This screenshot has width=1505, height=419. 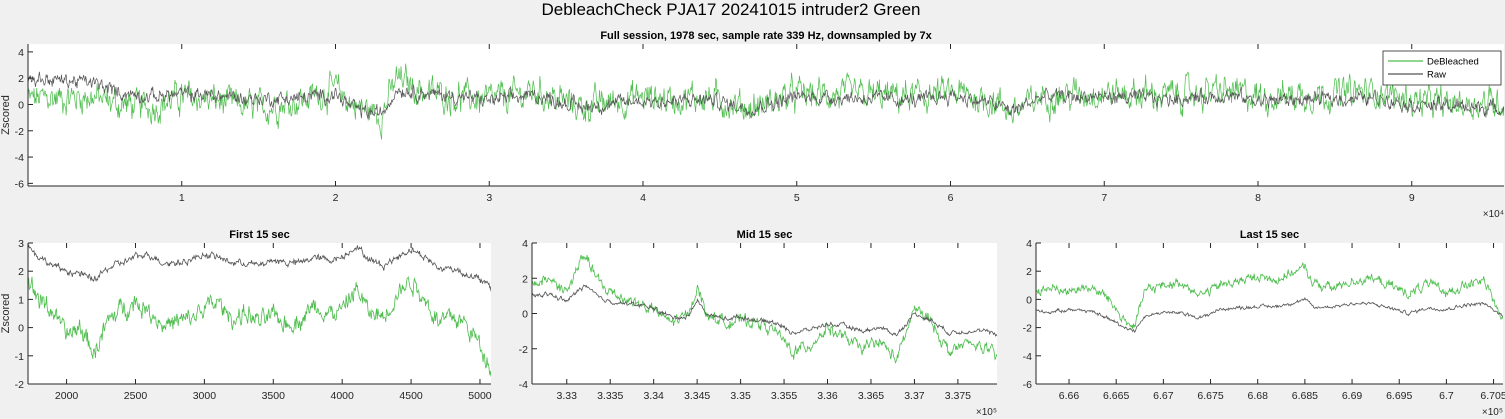 I want to click on x-tick-label: 4, so click(x=643, y=198).